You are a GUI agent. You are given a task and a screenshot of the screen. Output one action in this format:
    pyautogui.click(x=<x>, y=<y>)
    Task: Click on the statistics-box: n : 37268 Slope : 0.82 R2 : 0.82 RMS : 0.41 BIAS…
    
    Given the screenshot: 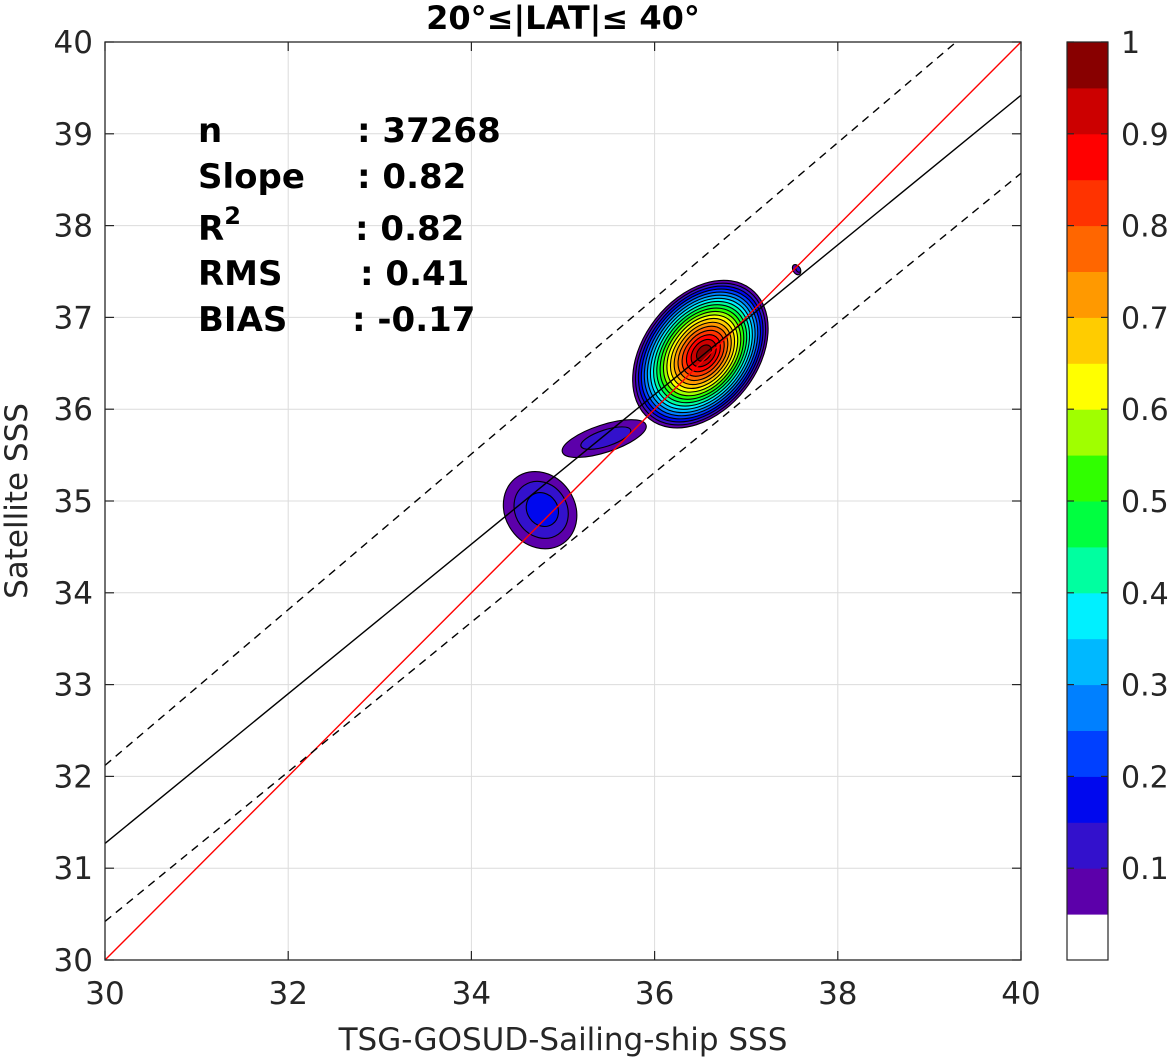 What is the action you would take?
    pyautogui.click(x=349, y=225)
    